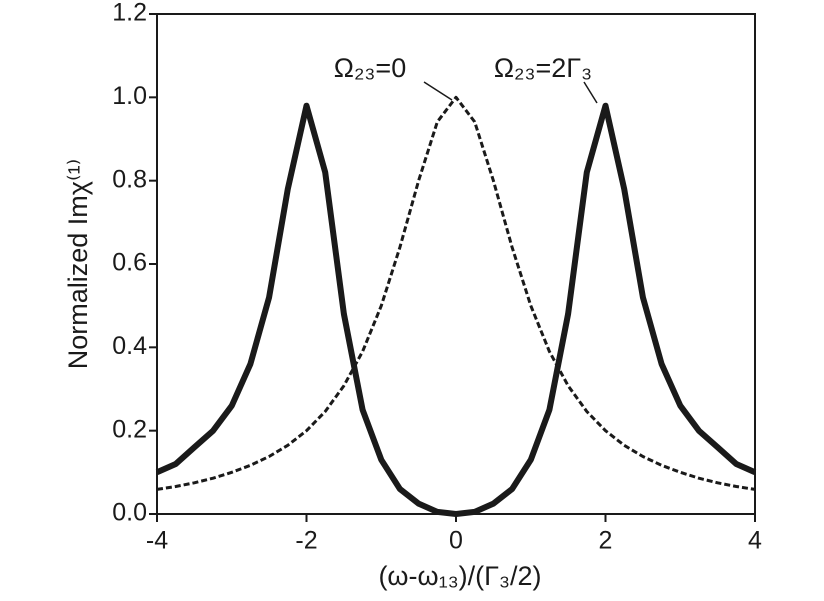 This screenshot has height=601, width=824. What do you see at coordinates (755, 541) in the screenshot?
I see `x-tick-label: 4` at bounding box center [755, 541].